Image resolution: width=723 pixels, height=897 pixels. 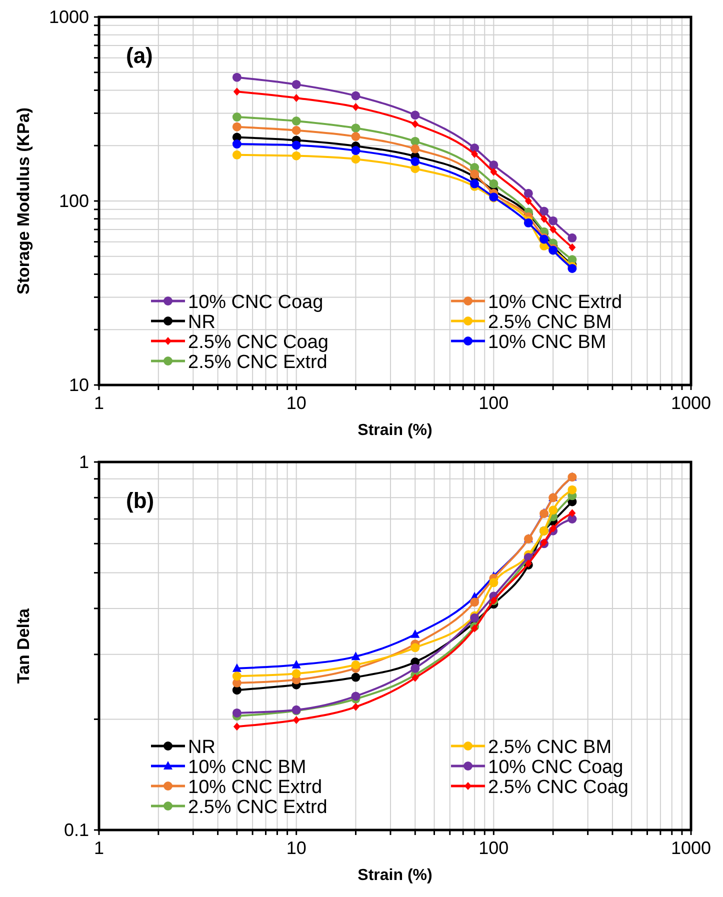 What do you see at coordinates (139, 55) in the screenshot?
I see `annotation: (a)` at bounding box center [139, 55].